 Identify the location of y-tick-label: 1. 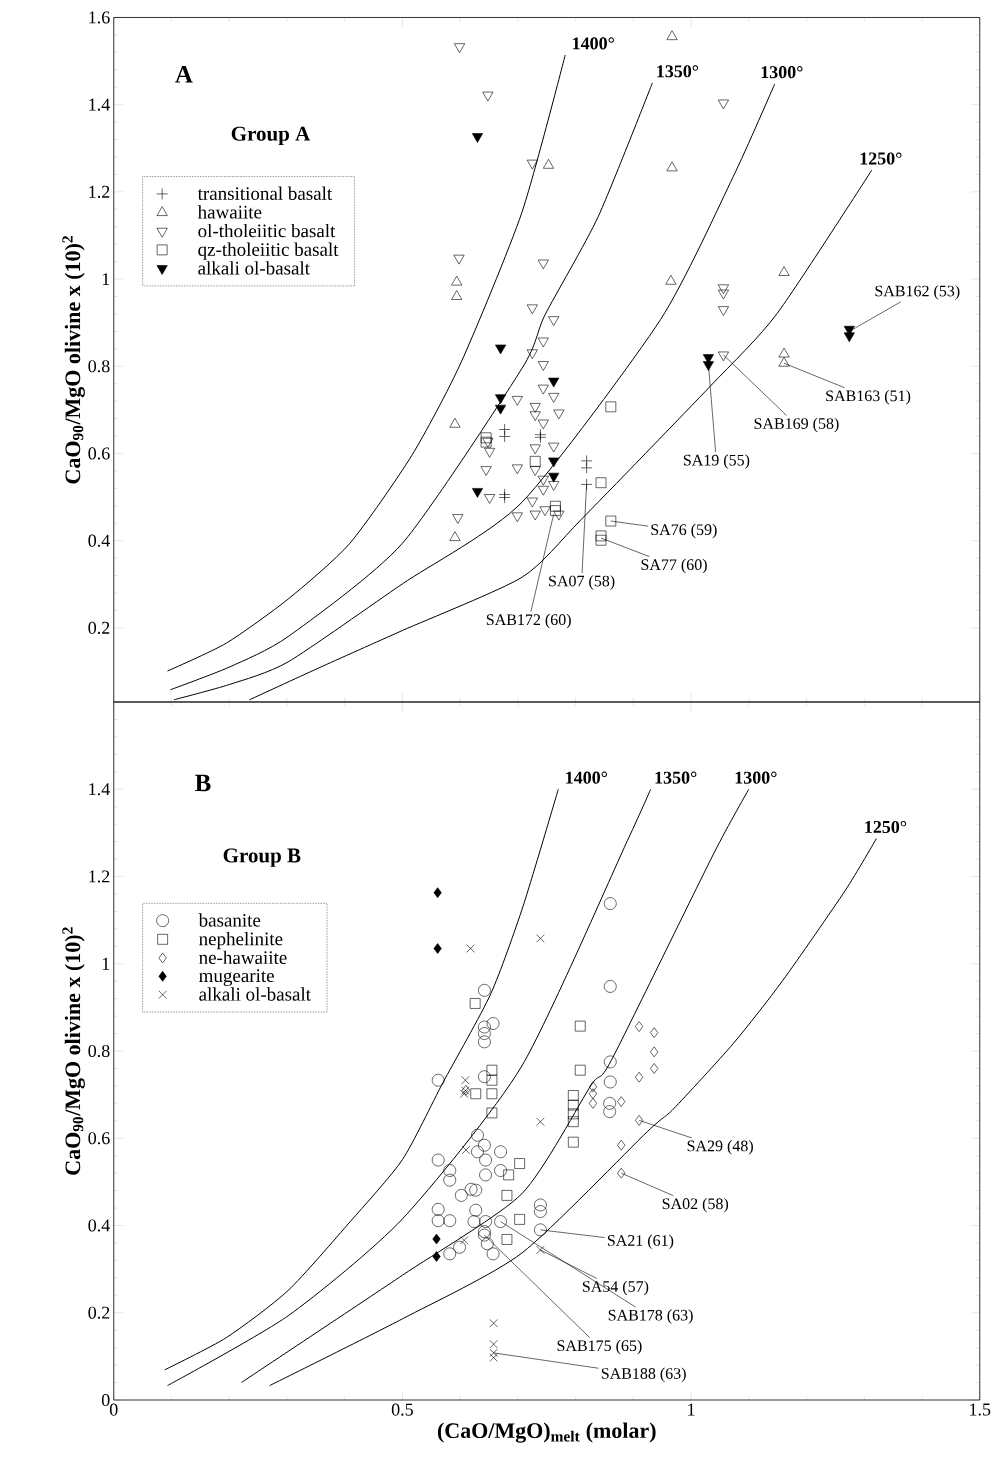
(106, 963).